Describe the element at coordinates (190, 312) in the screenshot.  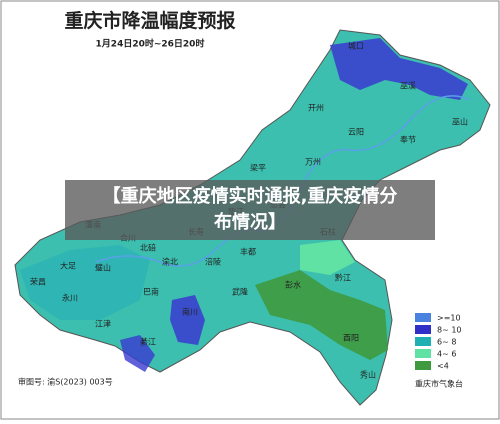
I see `district-label: 南川` at that location.